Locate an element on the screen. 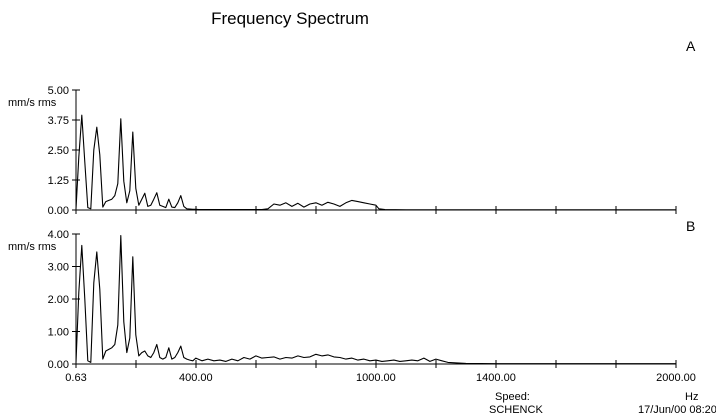  speed-label: Speed: is located at coordinates (512, 397).